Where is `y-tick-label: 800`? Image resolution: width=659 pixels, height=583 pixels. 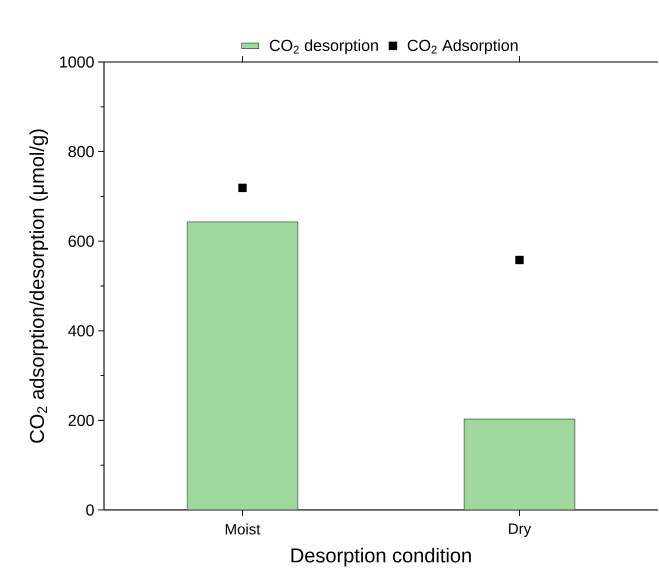 y-tick-label: 800 is located at coordinates (81, 152).